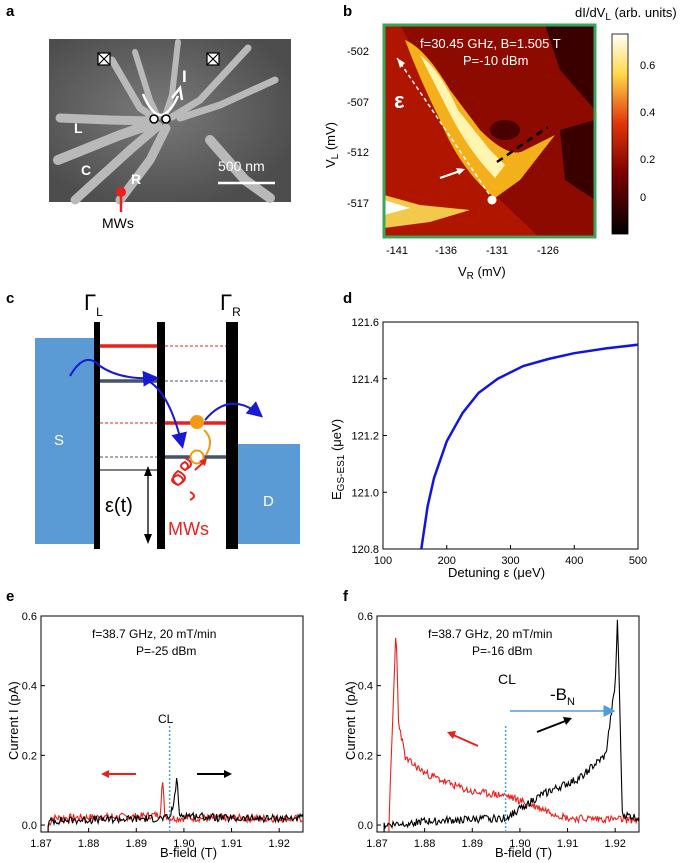  I want to click on microwaves-label: MWs, so click(188, 529).